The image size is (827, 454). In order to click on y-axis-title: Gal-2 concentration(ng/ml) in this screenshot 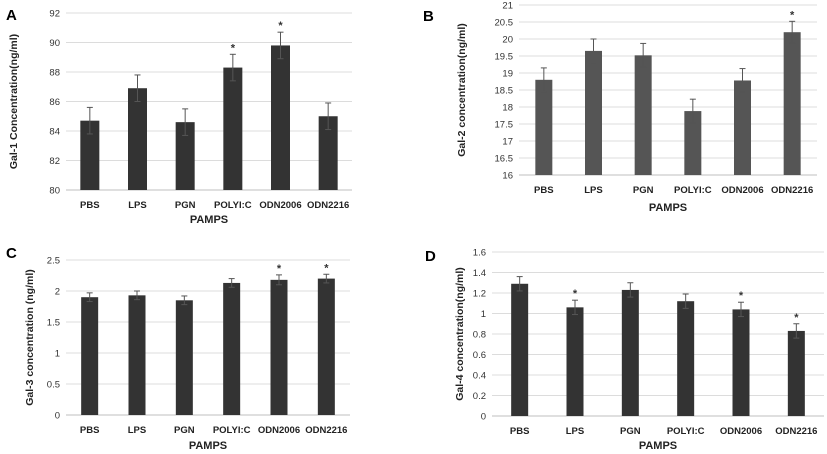, I will do `click(462, 90)`.